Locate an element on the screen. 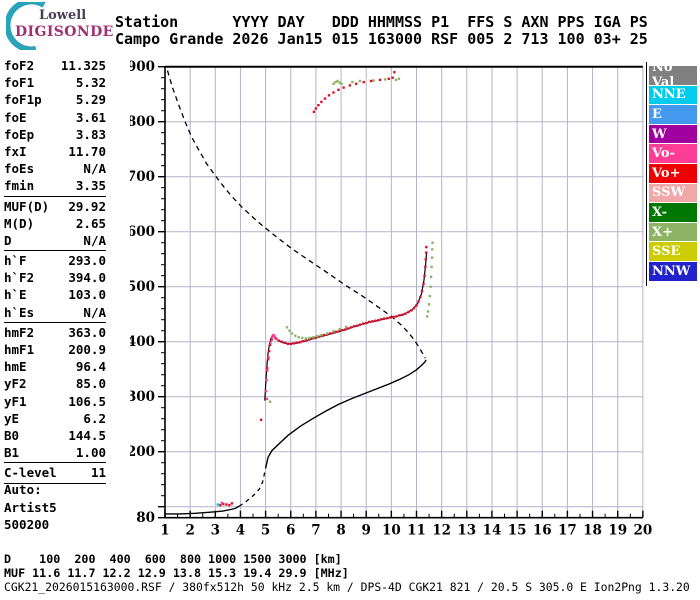 The width and height of the screenshot is (700, 600). series-second-hop-X-echoes is located at coordinates (366, 81).